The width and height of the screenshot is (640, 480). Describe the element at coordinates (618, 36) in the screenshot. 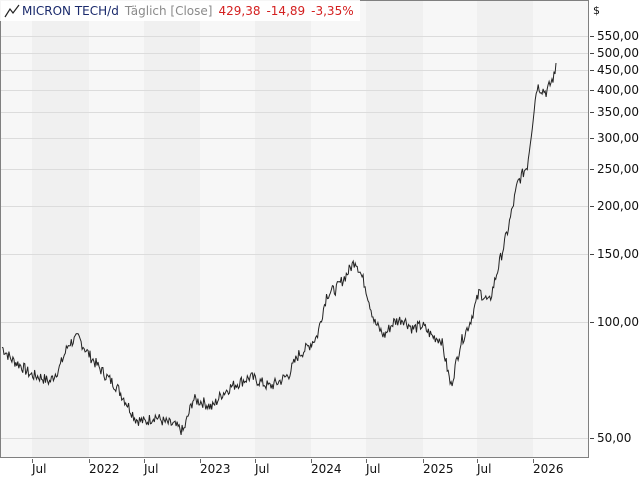

I see `y-tick-label: 550,00` at that location.